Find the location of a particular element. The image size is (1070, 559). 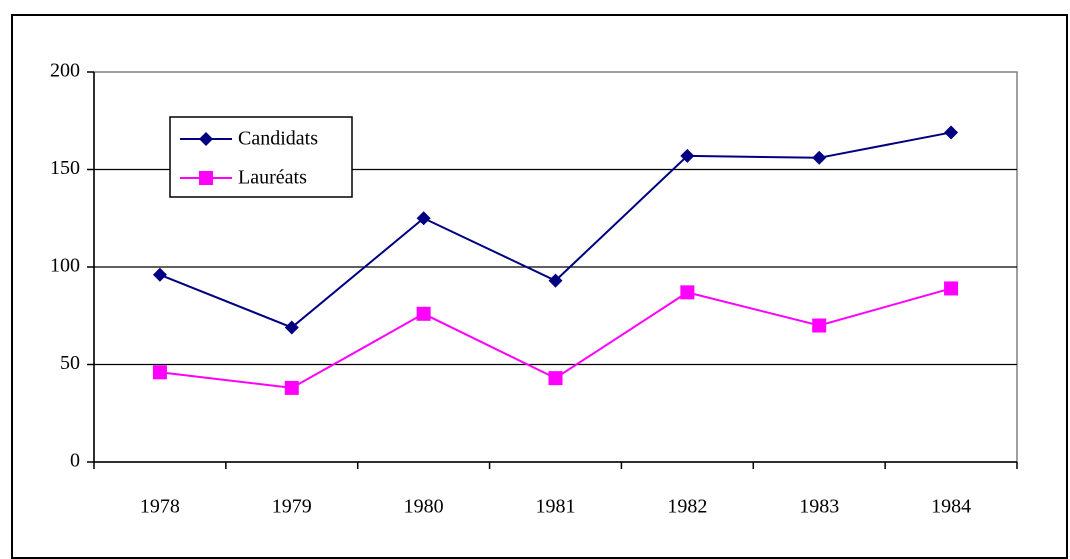

x-tick-label: 1981 is located at coordinates (556, 507).